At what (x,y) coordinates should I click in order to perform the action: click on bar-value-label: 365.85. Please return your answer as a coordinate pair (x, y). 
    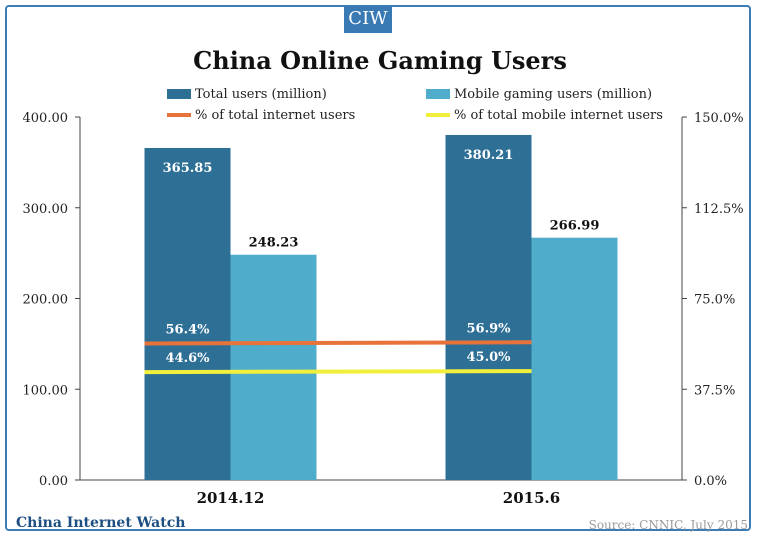
    Looking at the image, I should click on (188, 168).